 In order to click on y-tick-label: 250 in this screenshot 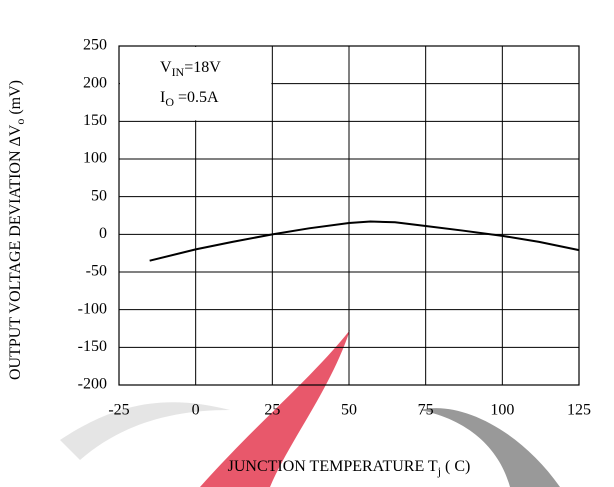, I will do `click(95, 45)`.